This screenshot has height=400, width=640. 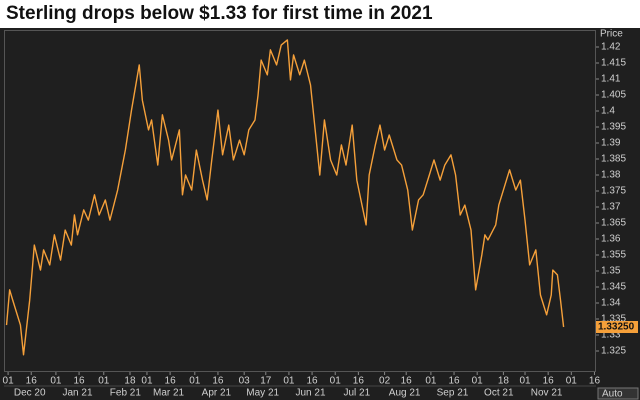 What do you see at coordinates (547, 393) in the screenshot?
I see `month-label: Nov 21` at bounding box center [547, 393].